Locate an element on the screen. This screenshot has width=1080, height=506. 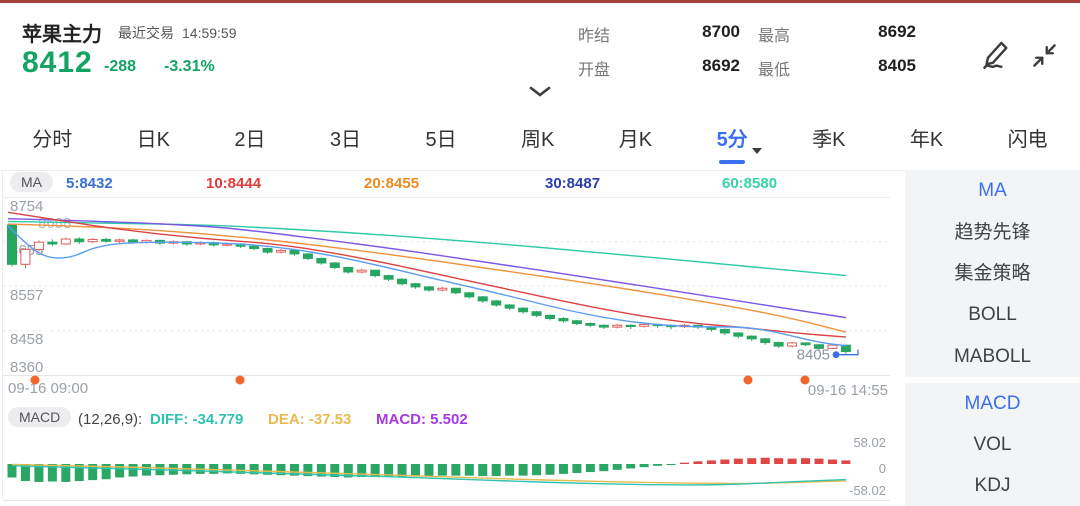
sidebar-item-kdj: KDJ is located at coordinates (992, 485).